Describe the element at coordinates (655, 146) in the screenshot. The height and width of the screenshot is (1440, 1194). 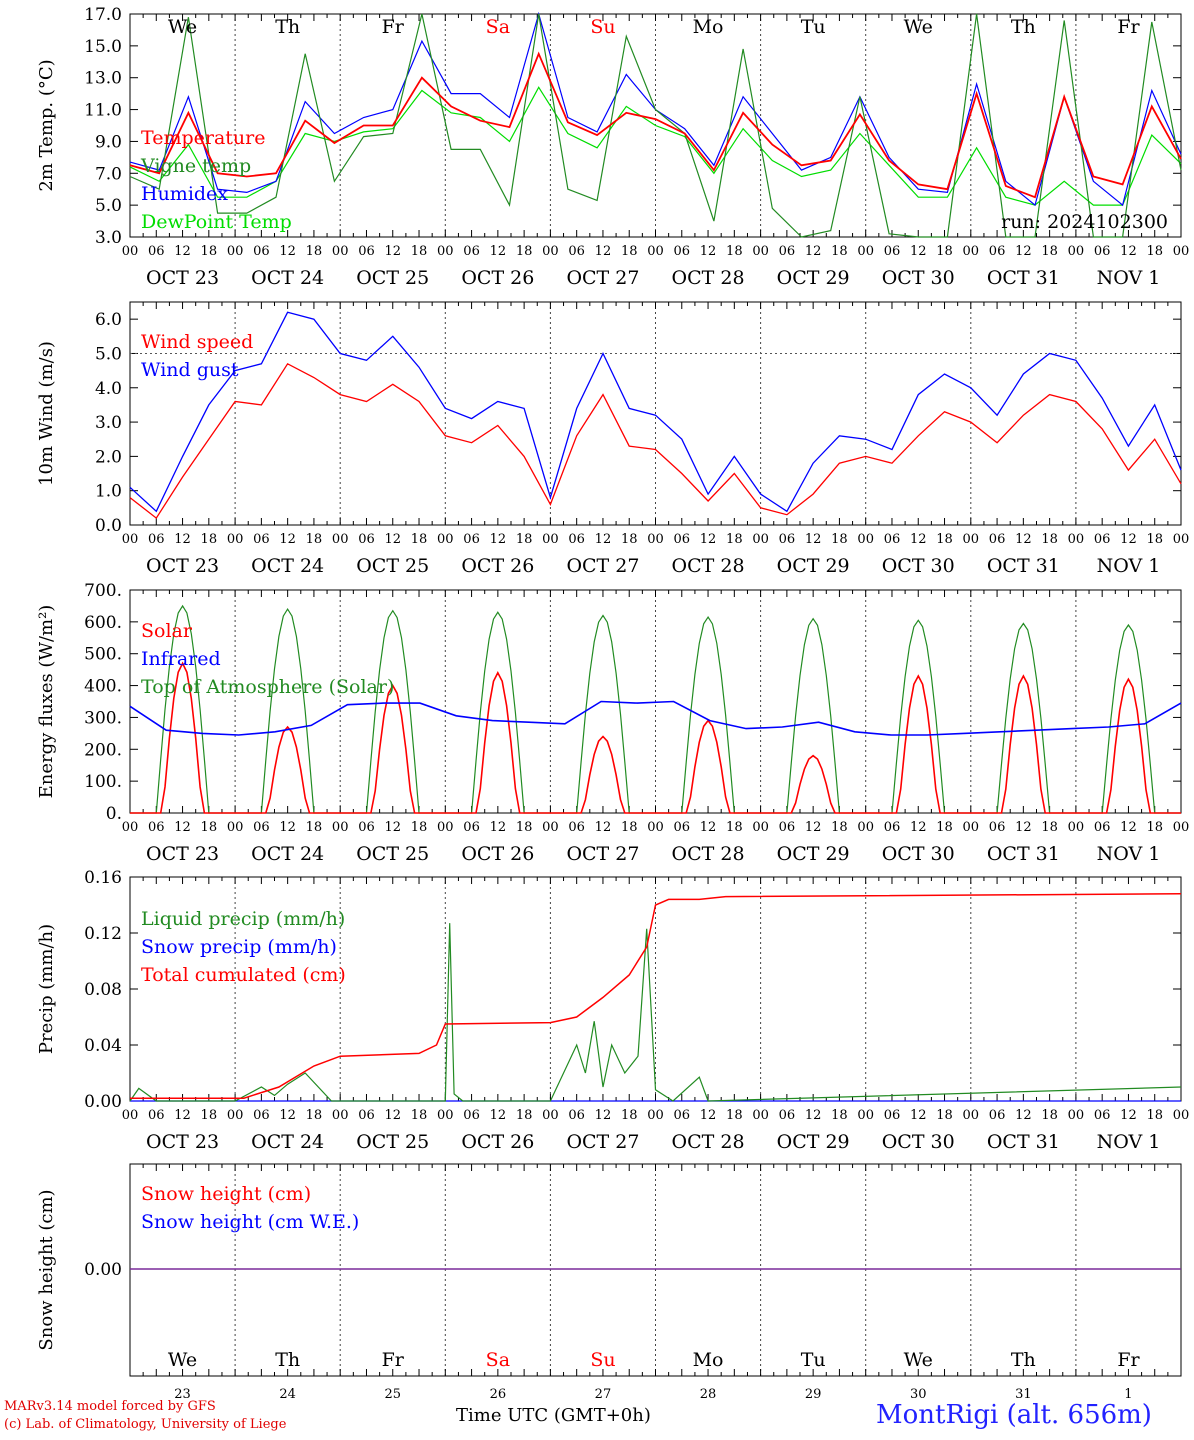
I see `series-dewpoint-temp` at that location.